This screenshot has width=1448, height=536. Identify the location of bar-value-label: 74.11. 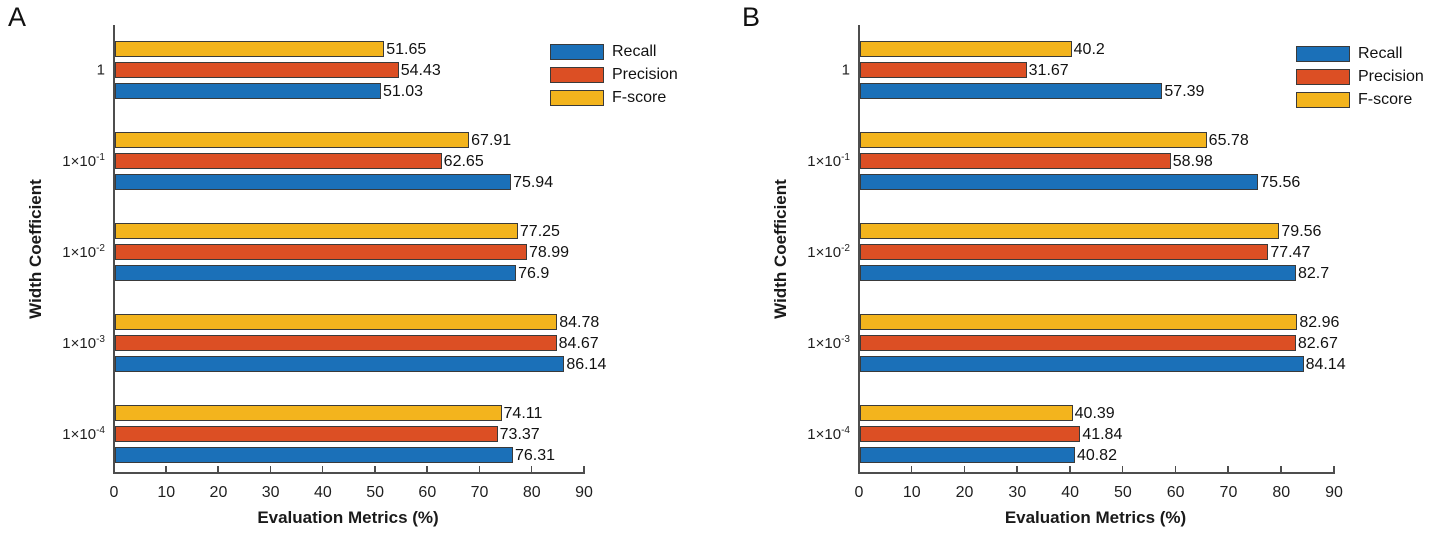
(523, 413).